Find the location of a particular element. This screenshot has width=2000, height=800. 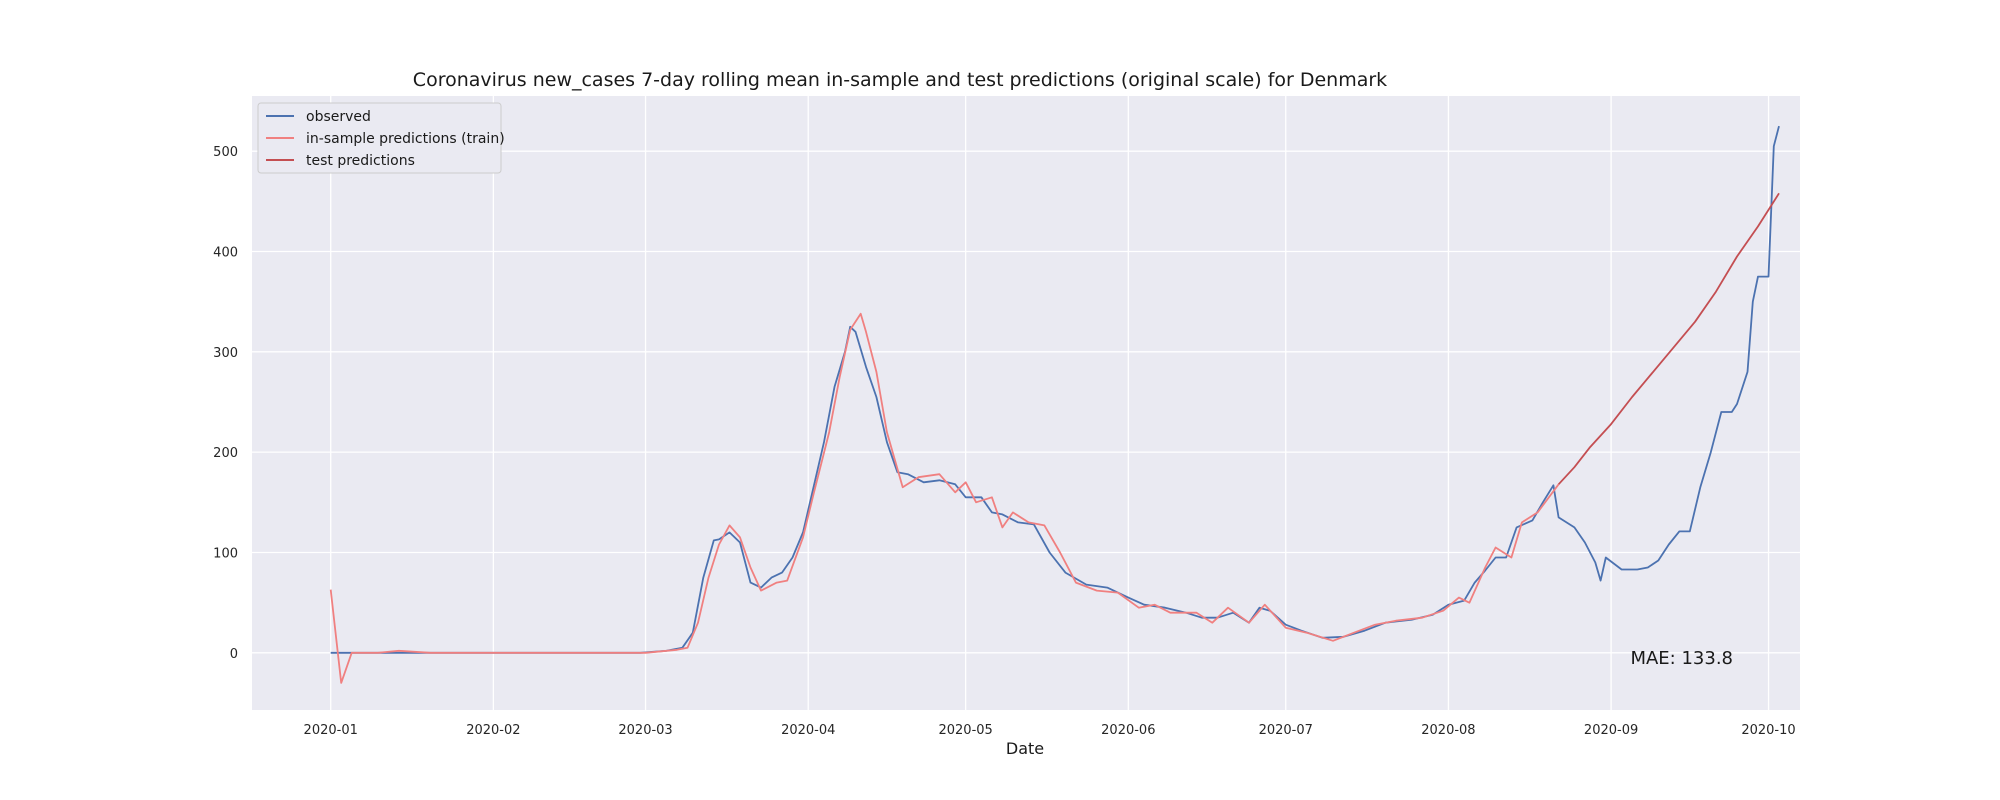

legend-label: in-sample predictions (train) is located at coordinates (405, 139).